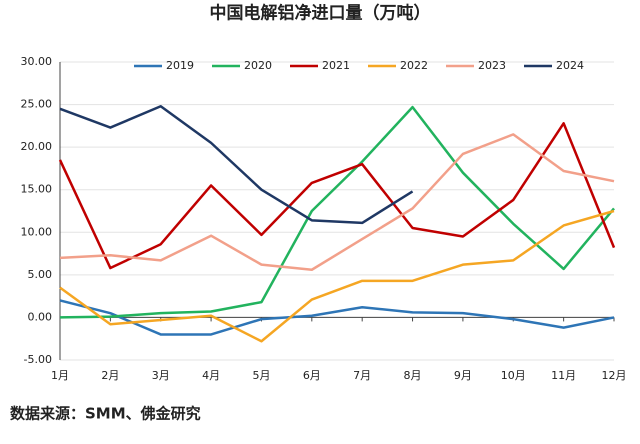 This screenshot has width=640, height=444. I want to click on x-tick-label: 6月, so click(312, 375).